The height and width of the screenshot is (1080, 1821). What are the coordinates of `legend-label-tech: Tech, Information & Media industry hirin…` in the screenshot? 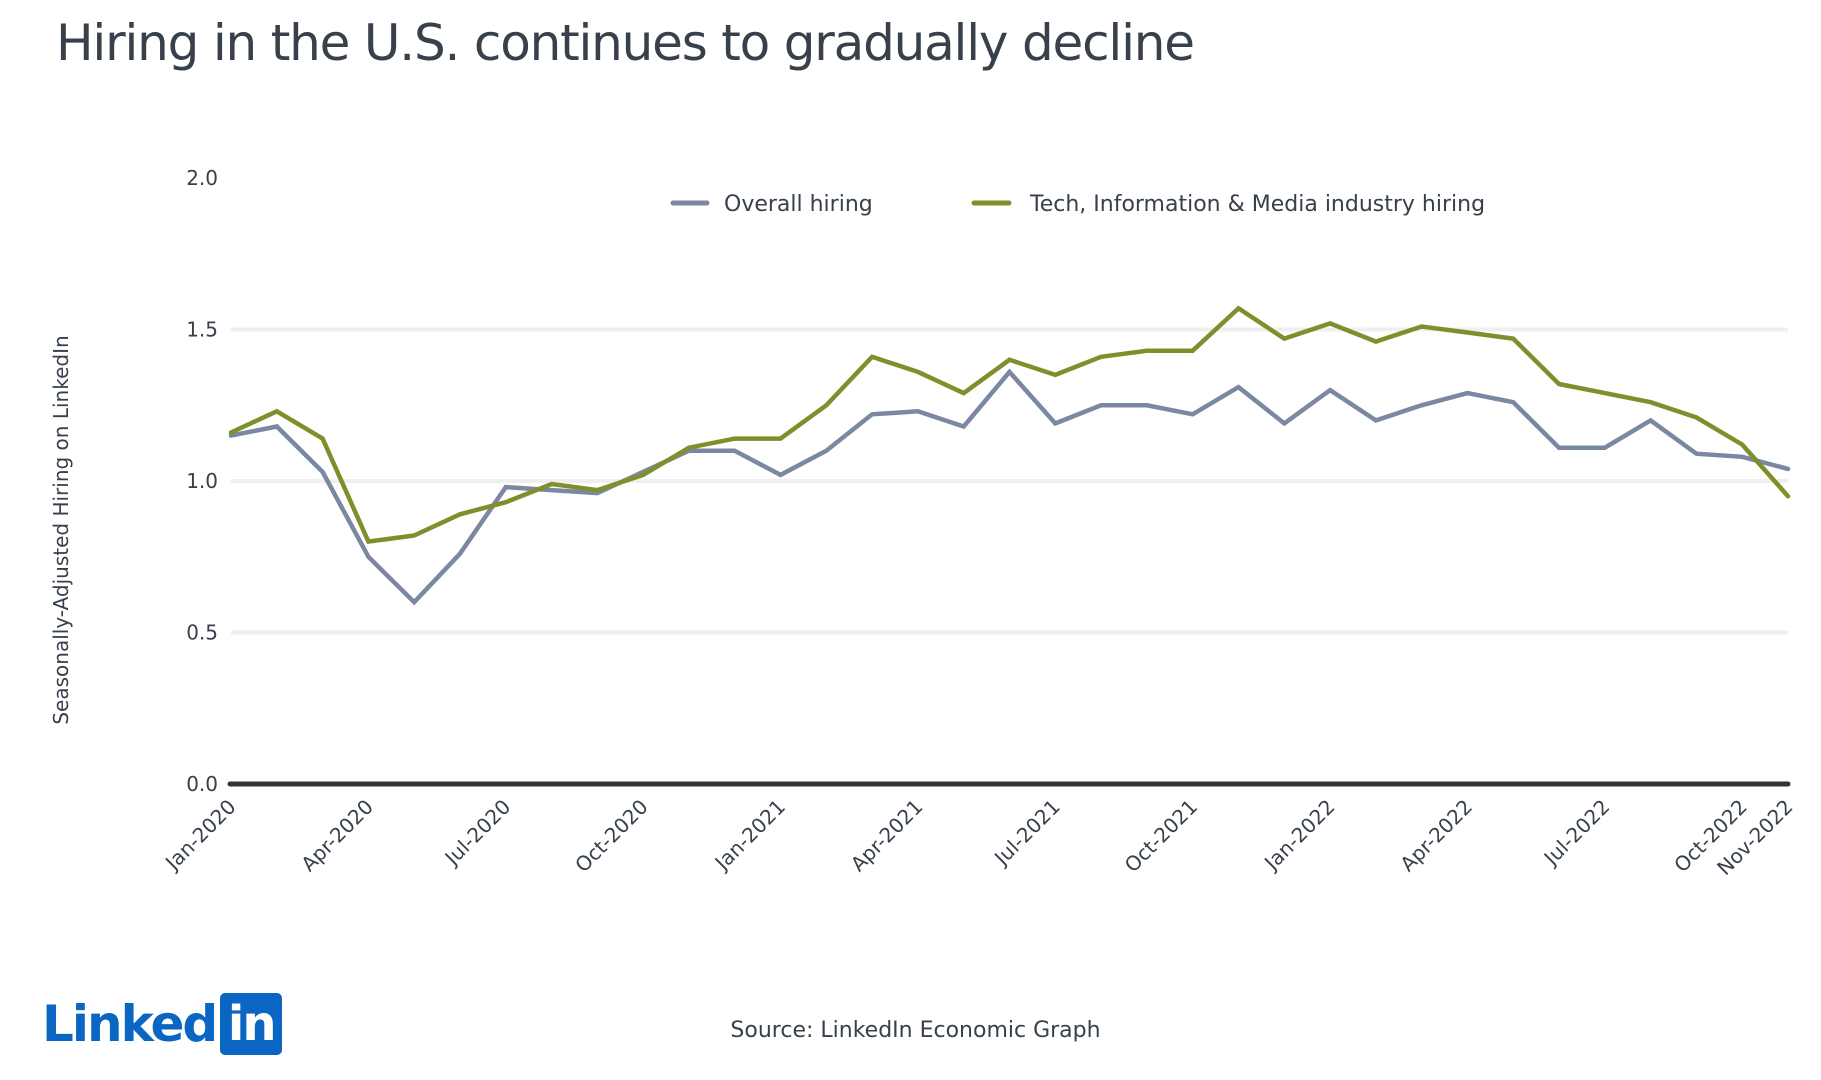 It's located at (1257, 204).